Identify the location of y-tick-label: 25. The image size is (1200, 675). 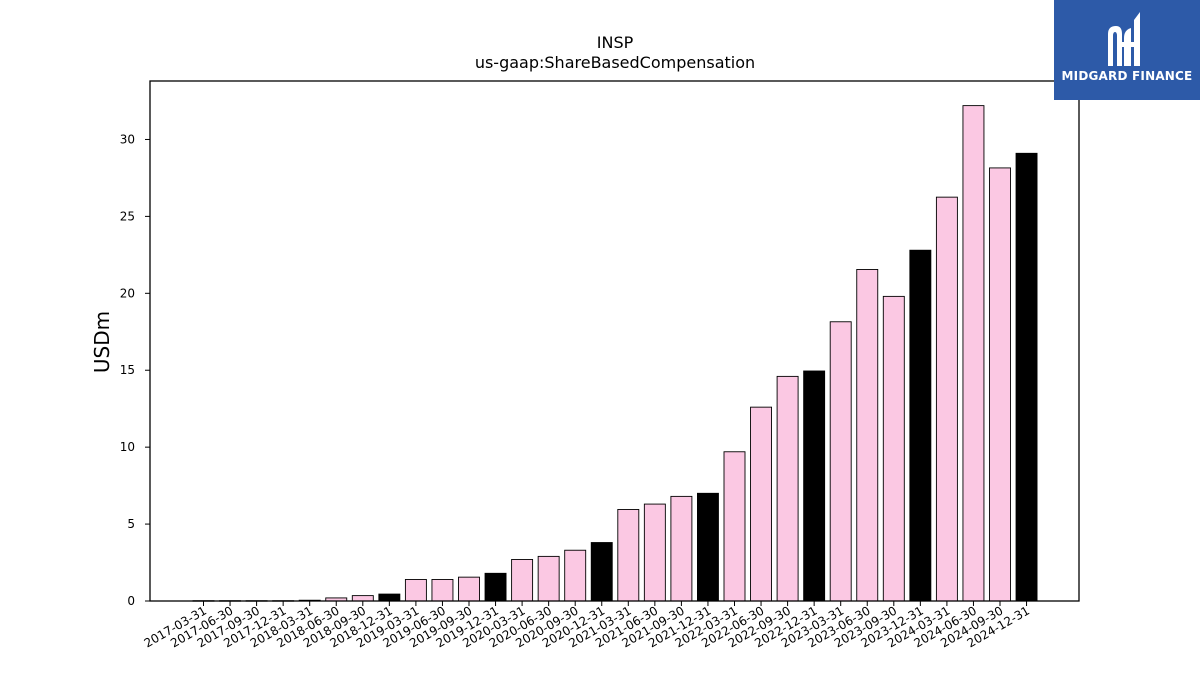
(127, 216).